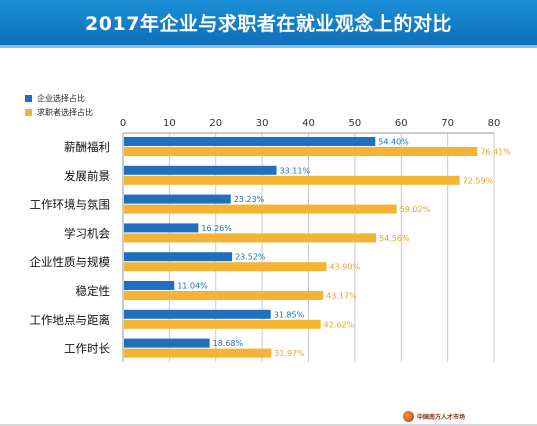 Image resolution: width=537 pixels, height=426 pixels. Describe the element at coordinates (415, 209) in the screenshot. I see `data-label: 59.02%` at that location.